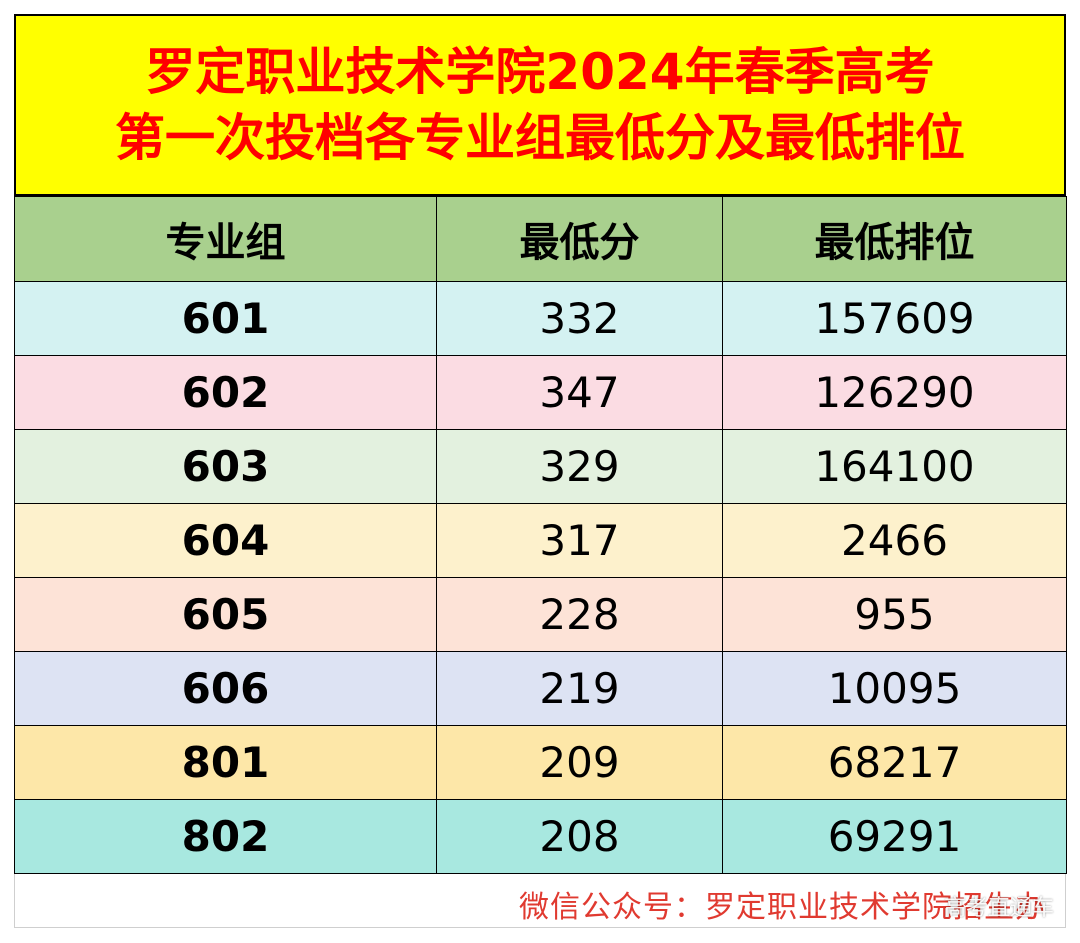  I want to click on cell-min-score: 317, so click(579, 540).